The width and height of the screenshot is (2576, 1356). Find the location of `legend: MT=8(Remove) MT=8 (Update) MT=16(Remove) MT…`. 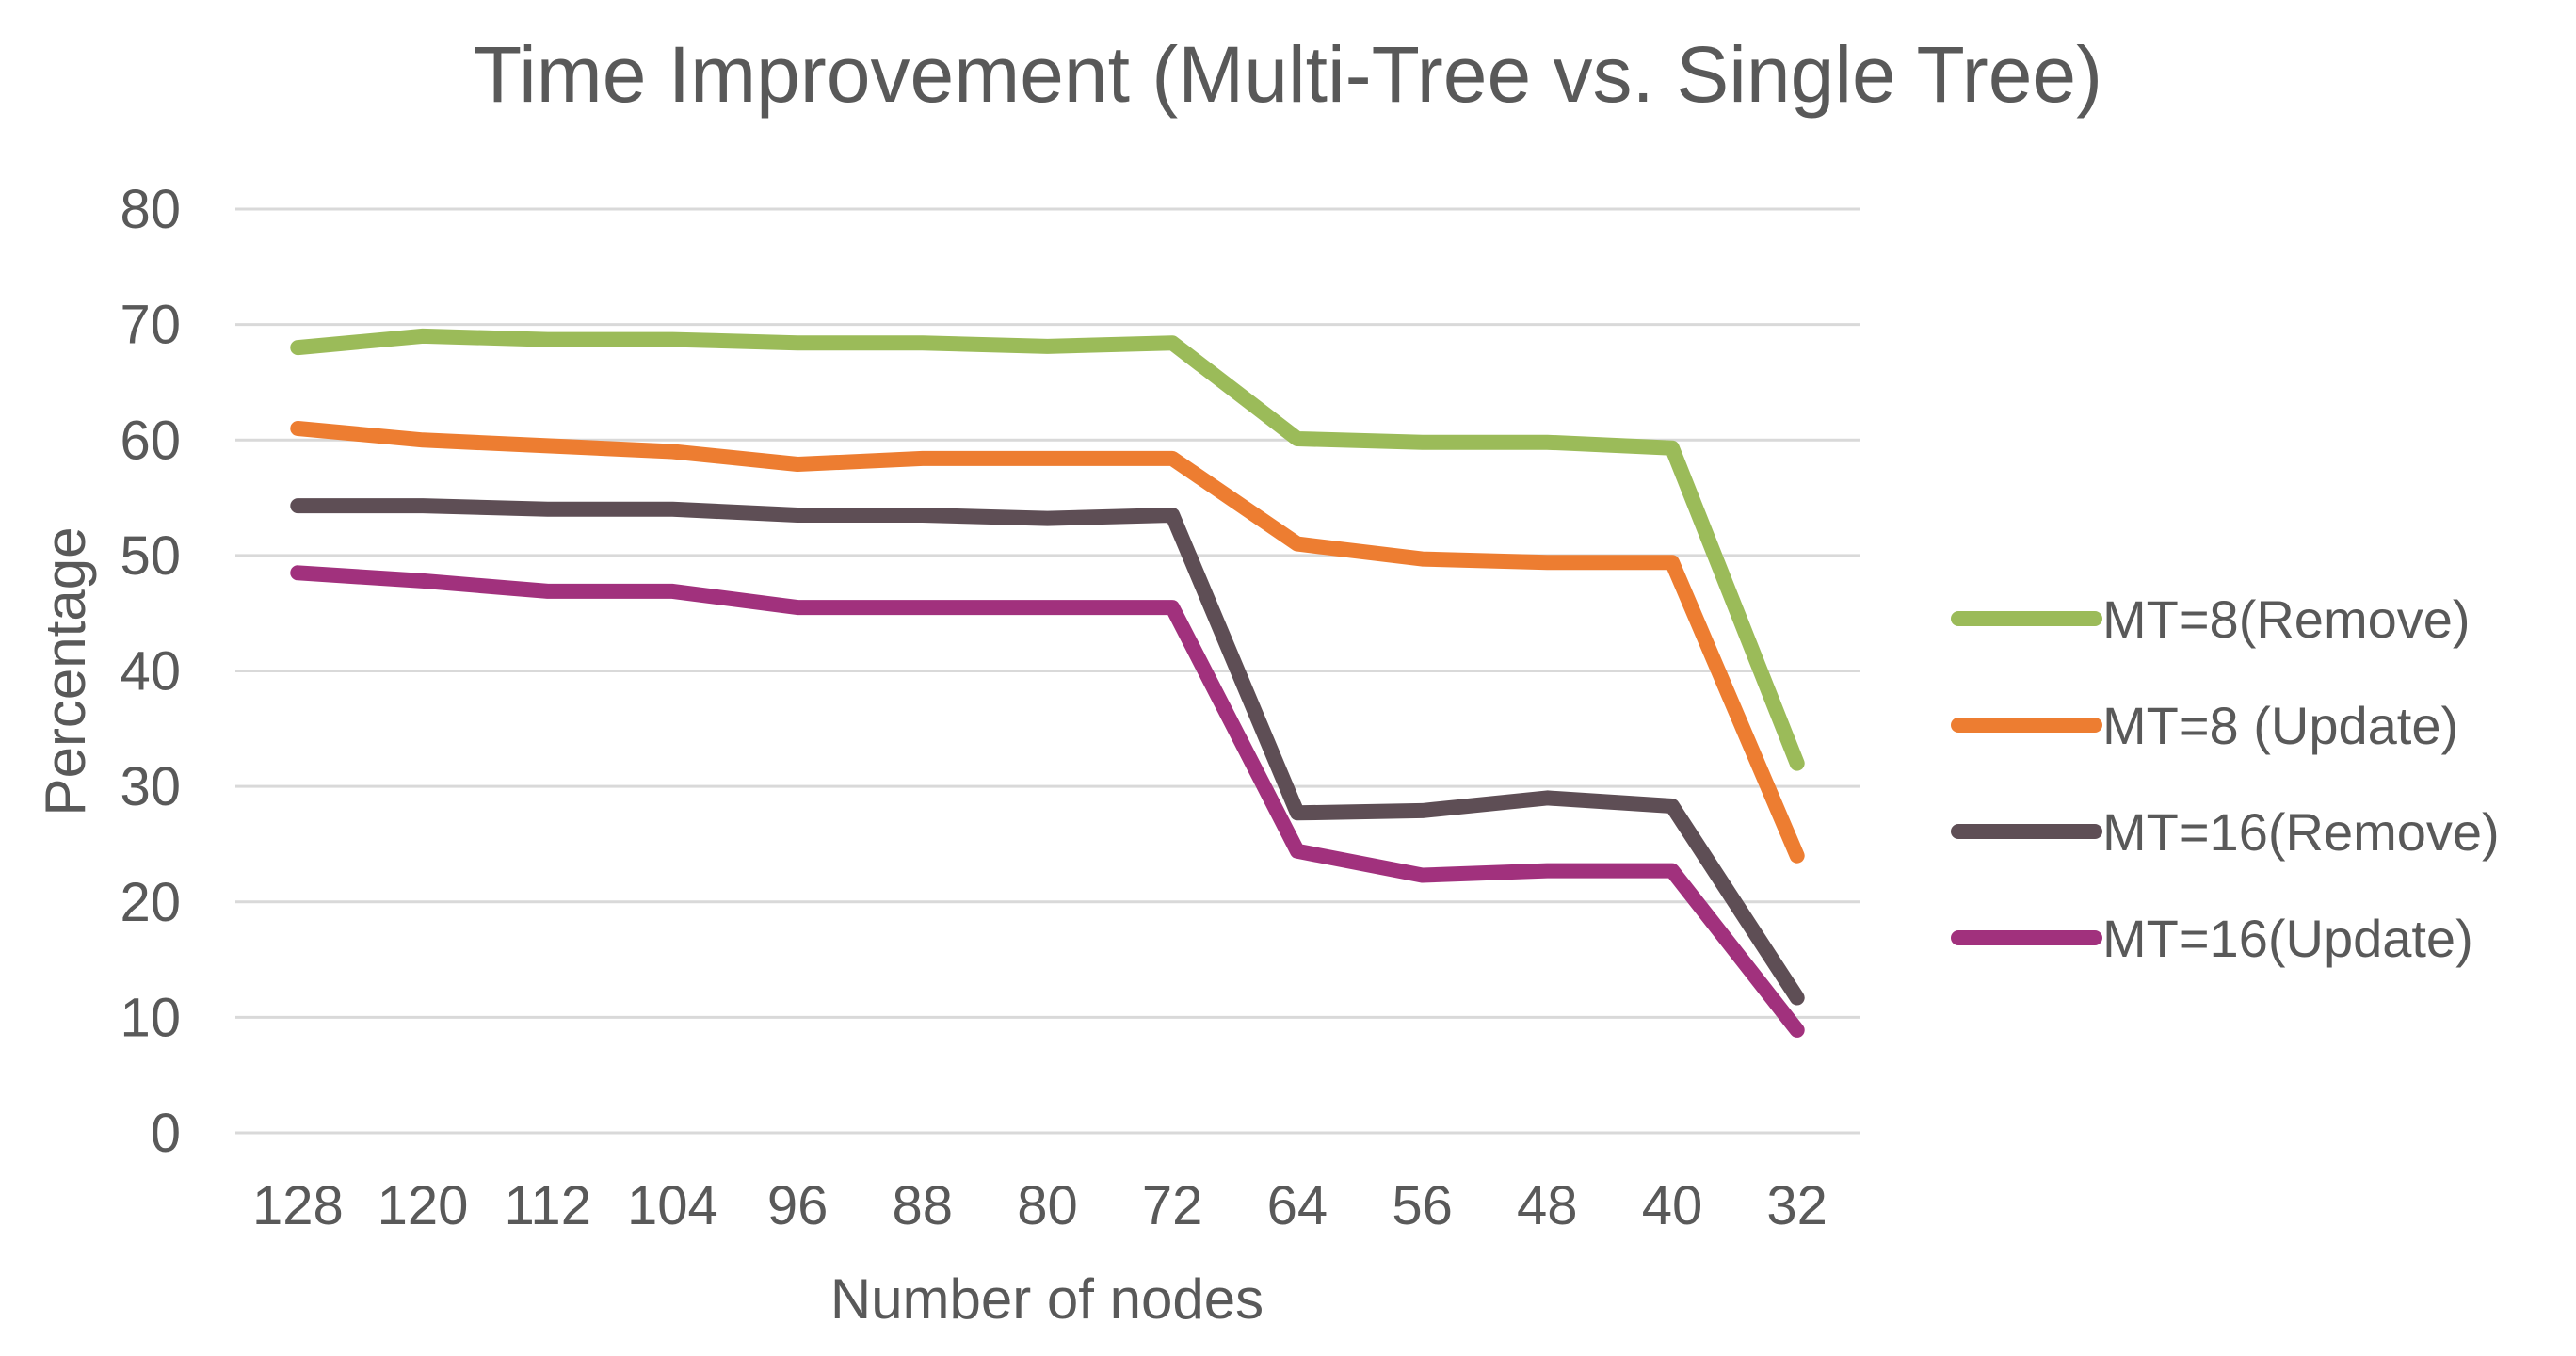

legend: MT=8(Remove) MT=8 (Update) MT=16(Remove) MT… is located at coordinates (2225, 778).